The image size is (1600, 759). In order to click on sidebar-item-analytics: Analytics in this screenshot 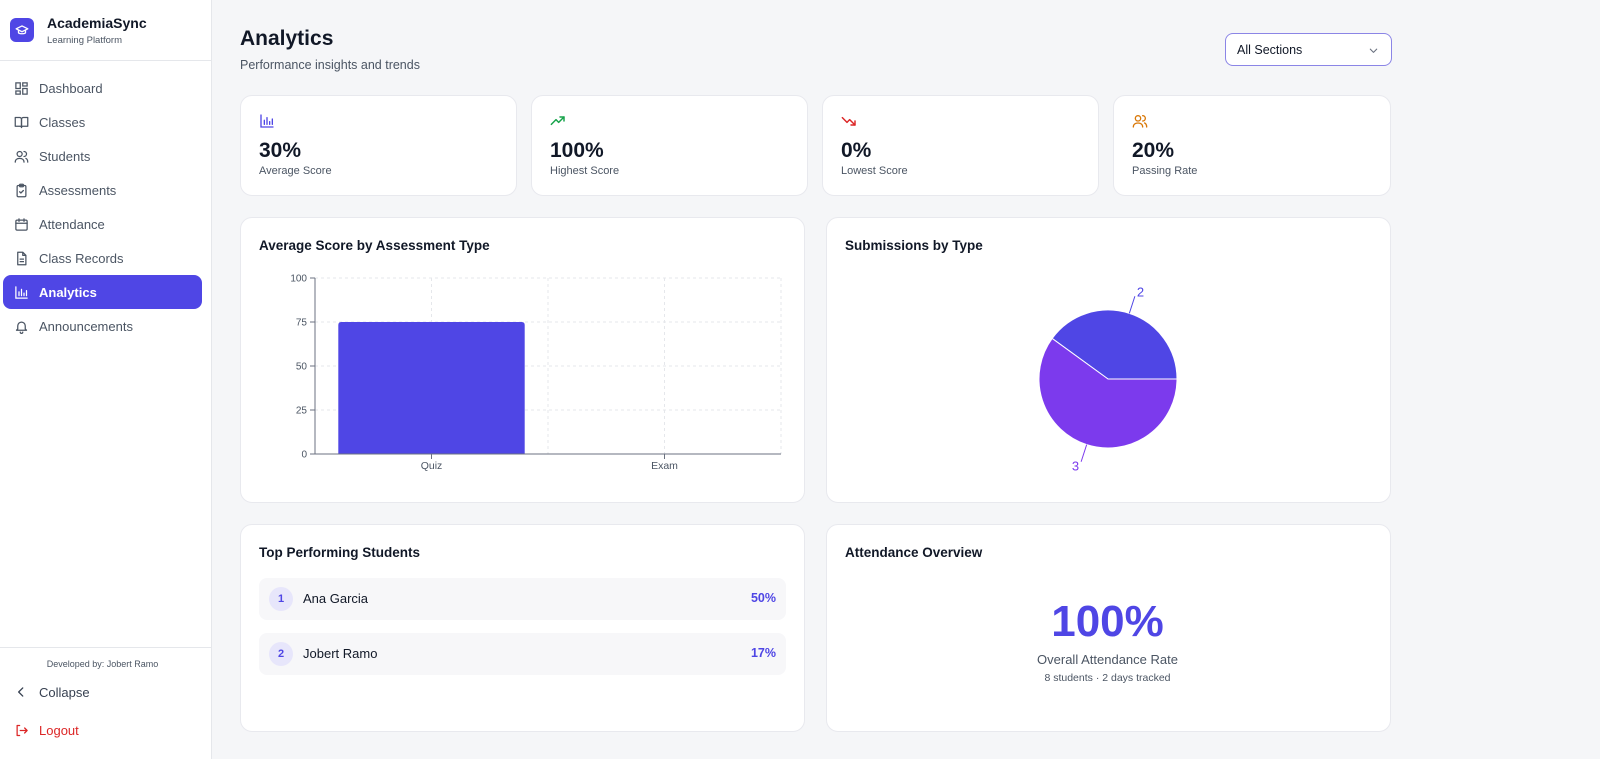, I will do `click(102, 292)`.